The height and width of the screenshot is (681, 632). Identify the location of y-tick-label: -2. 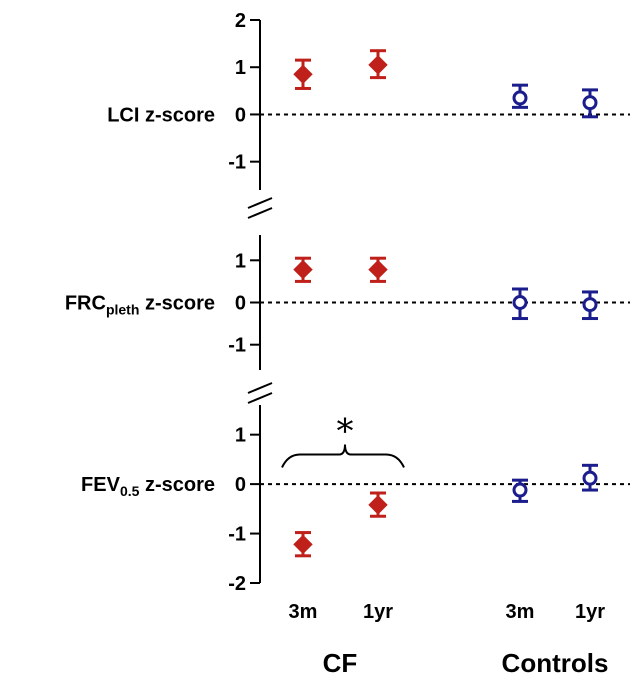
(237, 584).